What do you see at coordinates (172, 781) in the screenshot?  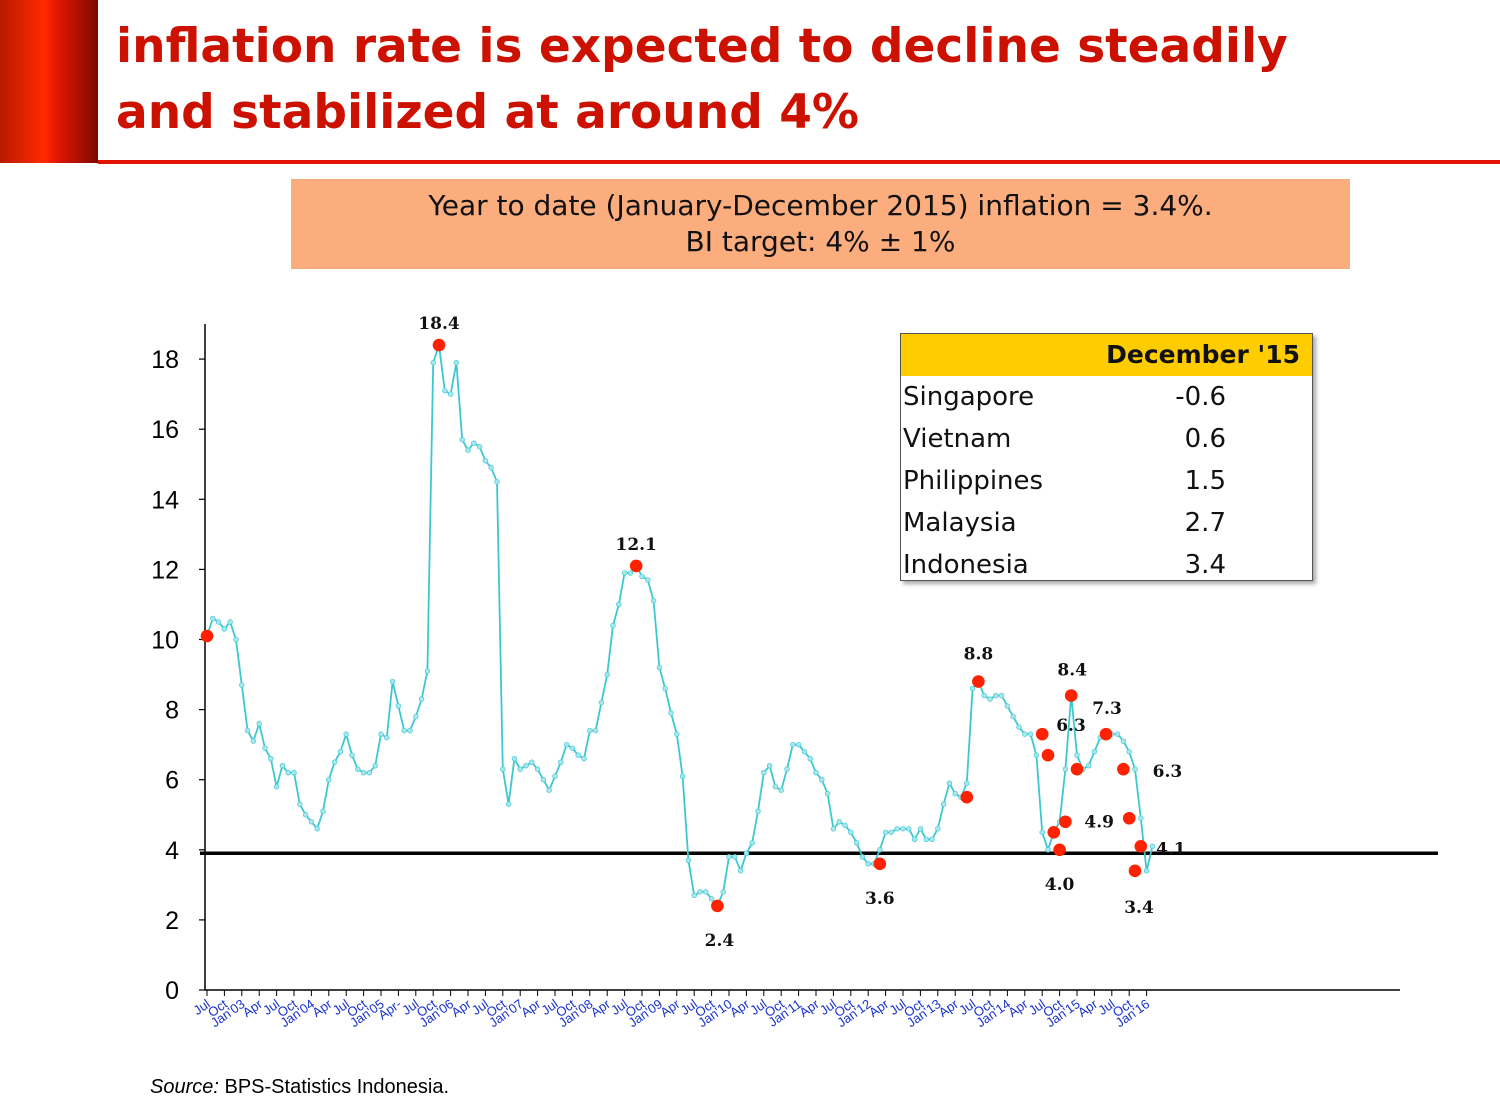 I see `y-tick-label: 6` at bounding box center [172, 781].